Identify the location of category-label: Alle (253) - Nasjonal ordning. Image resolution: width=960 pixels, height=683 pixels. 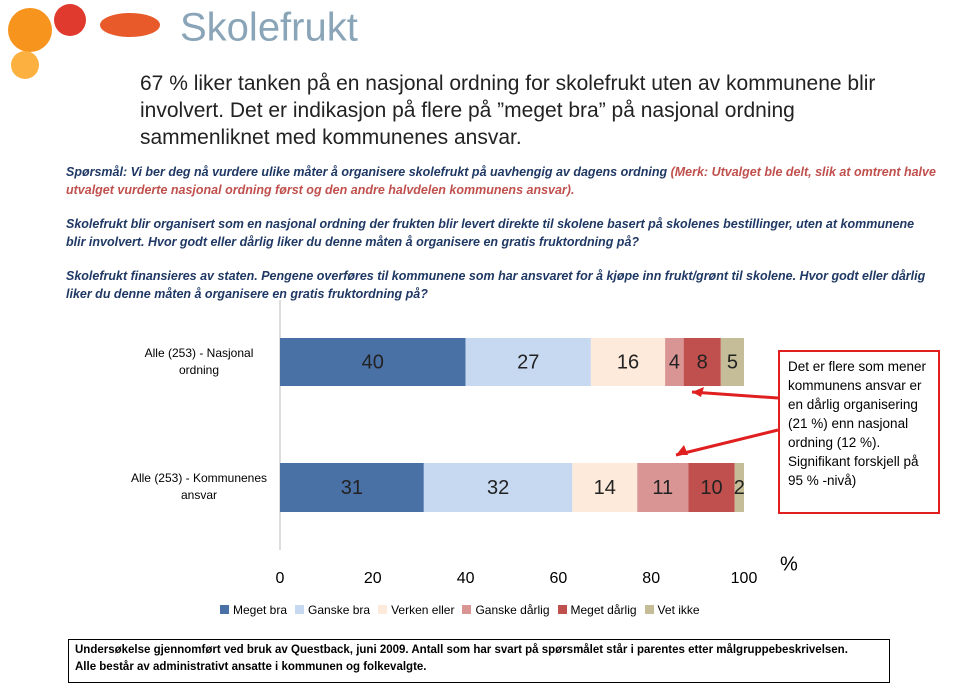
(199, 361).